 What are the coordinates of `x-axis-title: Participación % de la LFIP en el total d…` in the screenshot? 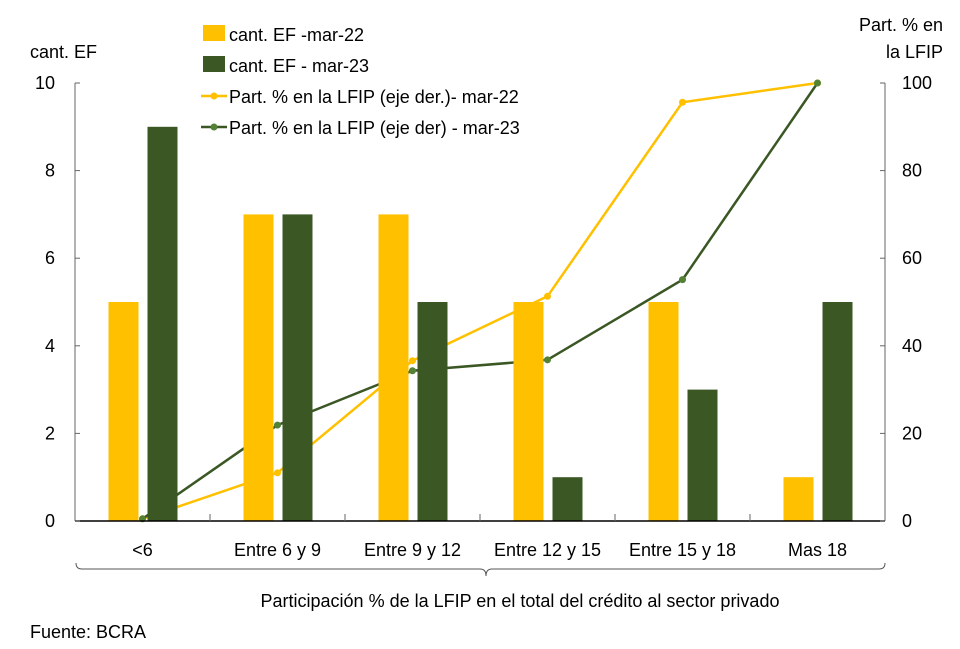 It's located at (520, 601).